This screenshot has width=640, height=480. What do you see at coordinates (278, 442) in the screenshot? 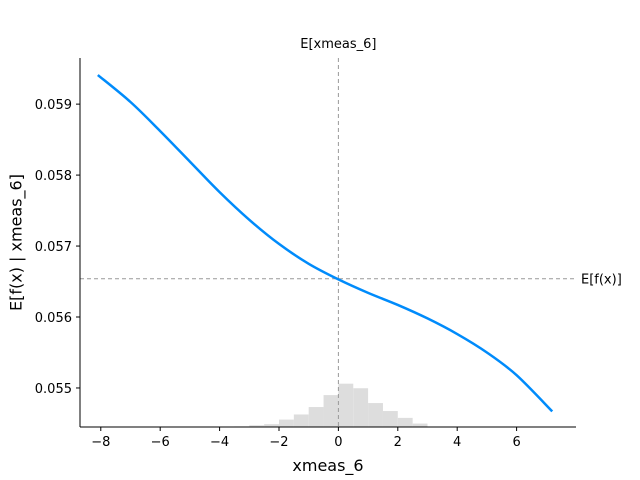
I see `x-tick-label: −2` at bounding box center [278, 442].